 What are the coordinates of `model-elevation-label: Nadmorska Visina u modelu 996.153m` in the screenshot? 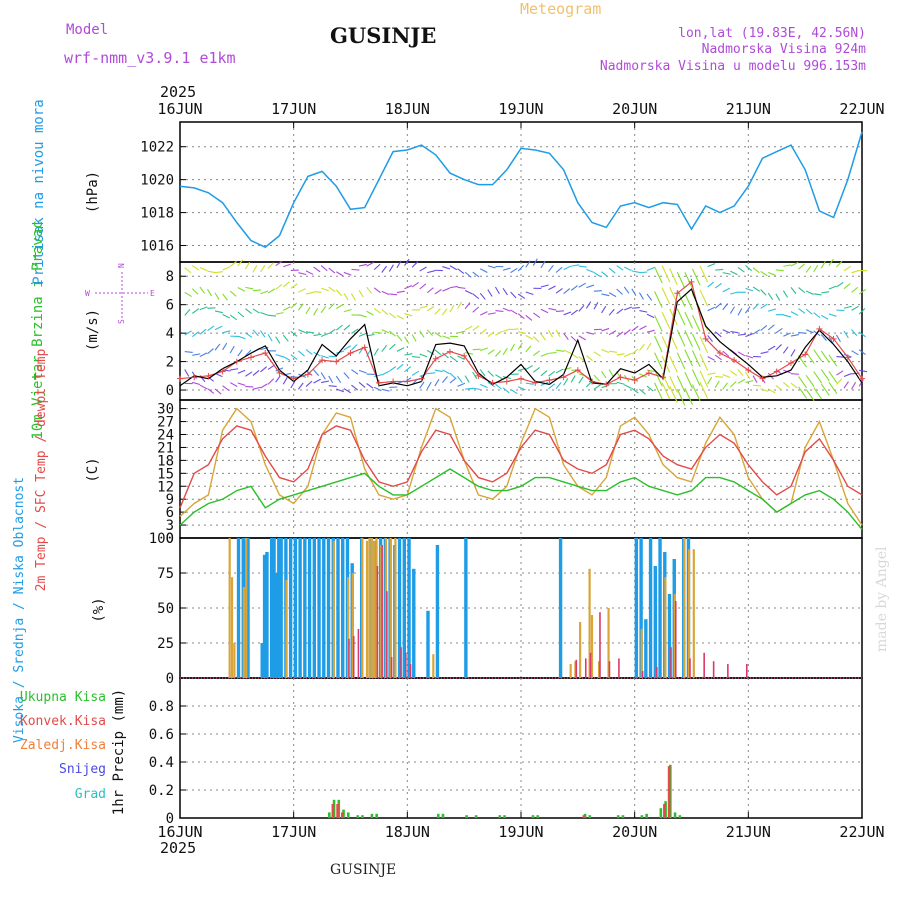 It's located at (733, 66).